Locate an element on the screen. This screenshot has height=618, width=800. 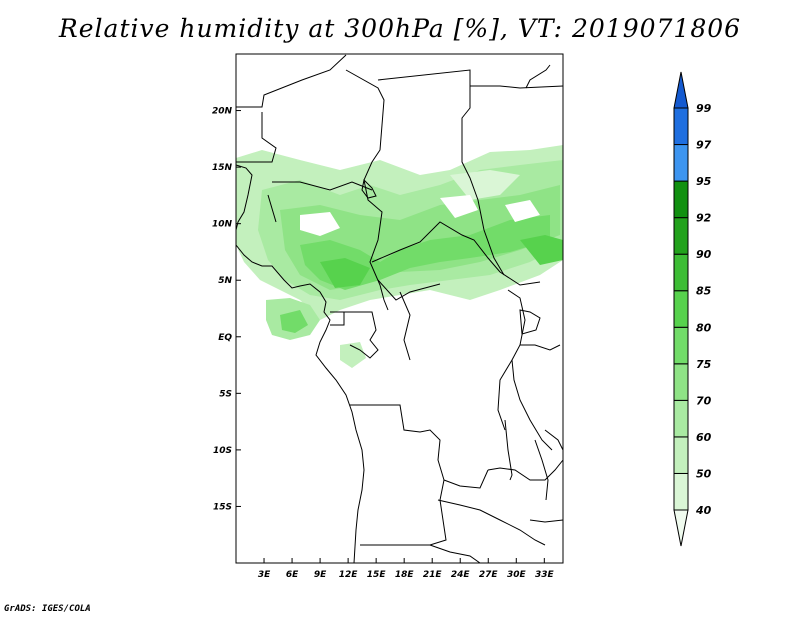
legend-label-10: 97 is located at coordinates (704, 145).